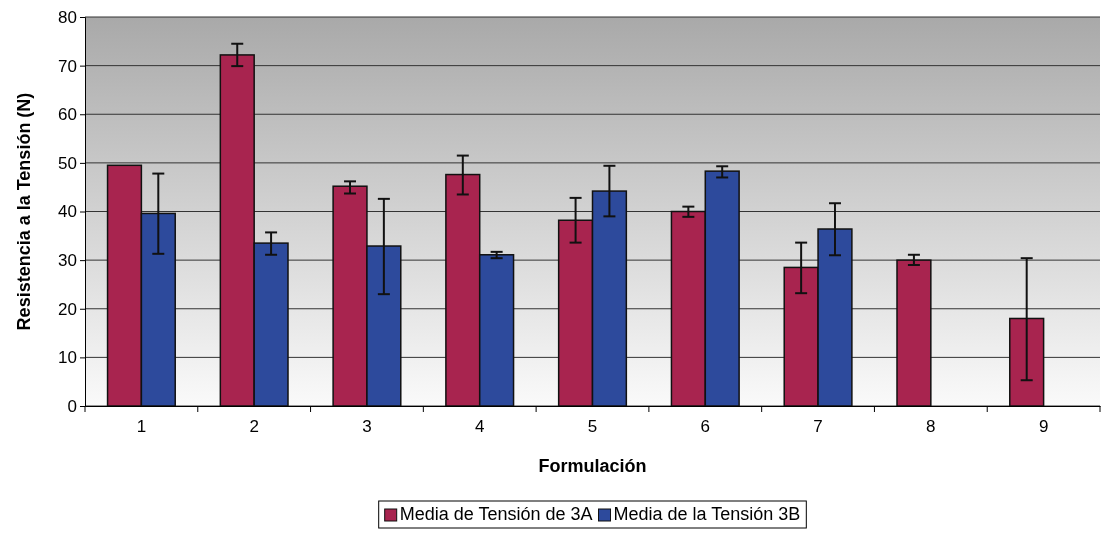  I want to click on y-tick-label: 50, so click(67, 163).